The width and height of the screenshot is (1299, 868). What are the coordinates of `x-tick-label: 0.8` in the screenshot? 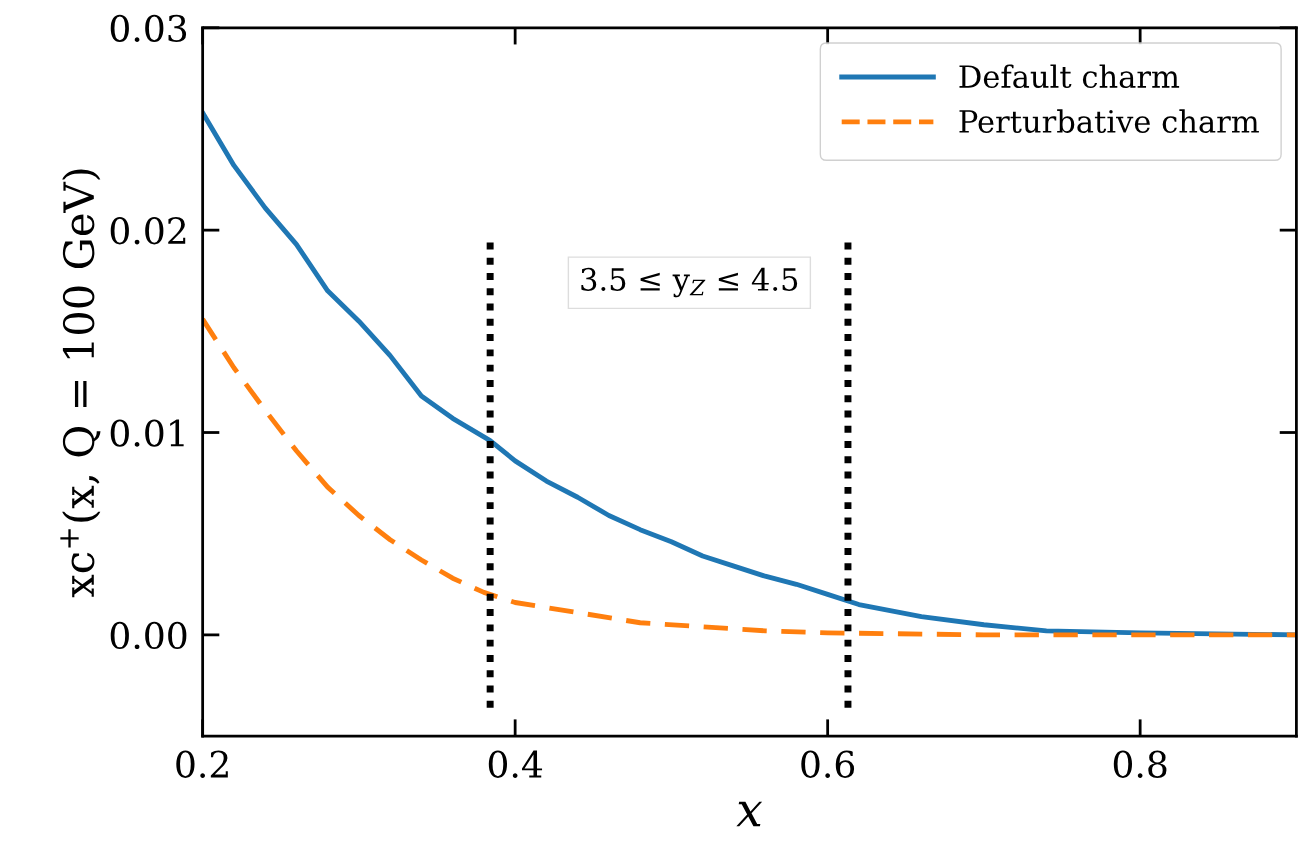 It's located at (1140, 764).